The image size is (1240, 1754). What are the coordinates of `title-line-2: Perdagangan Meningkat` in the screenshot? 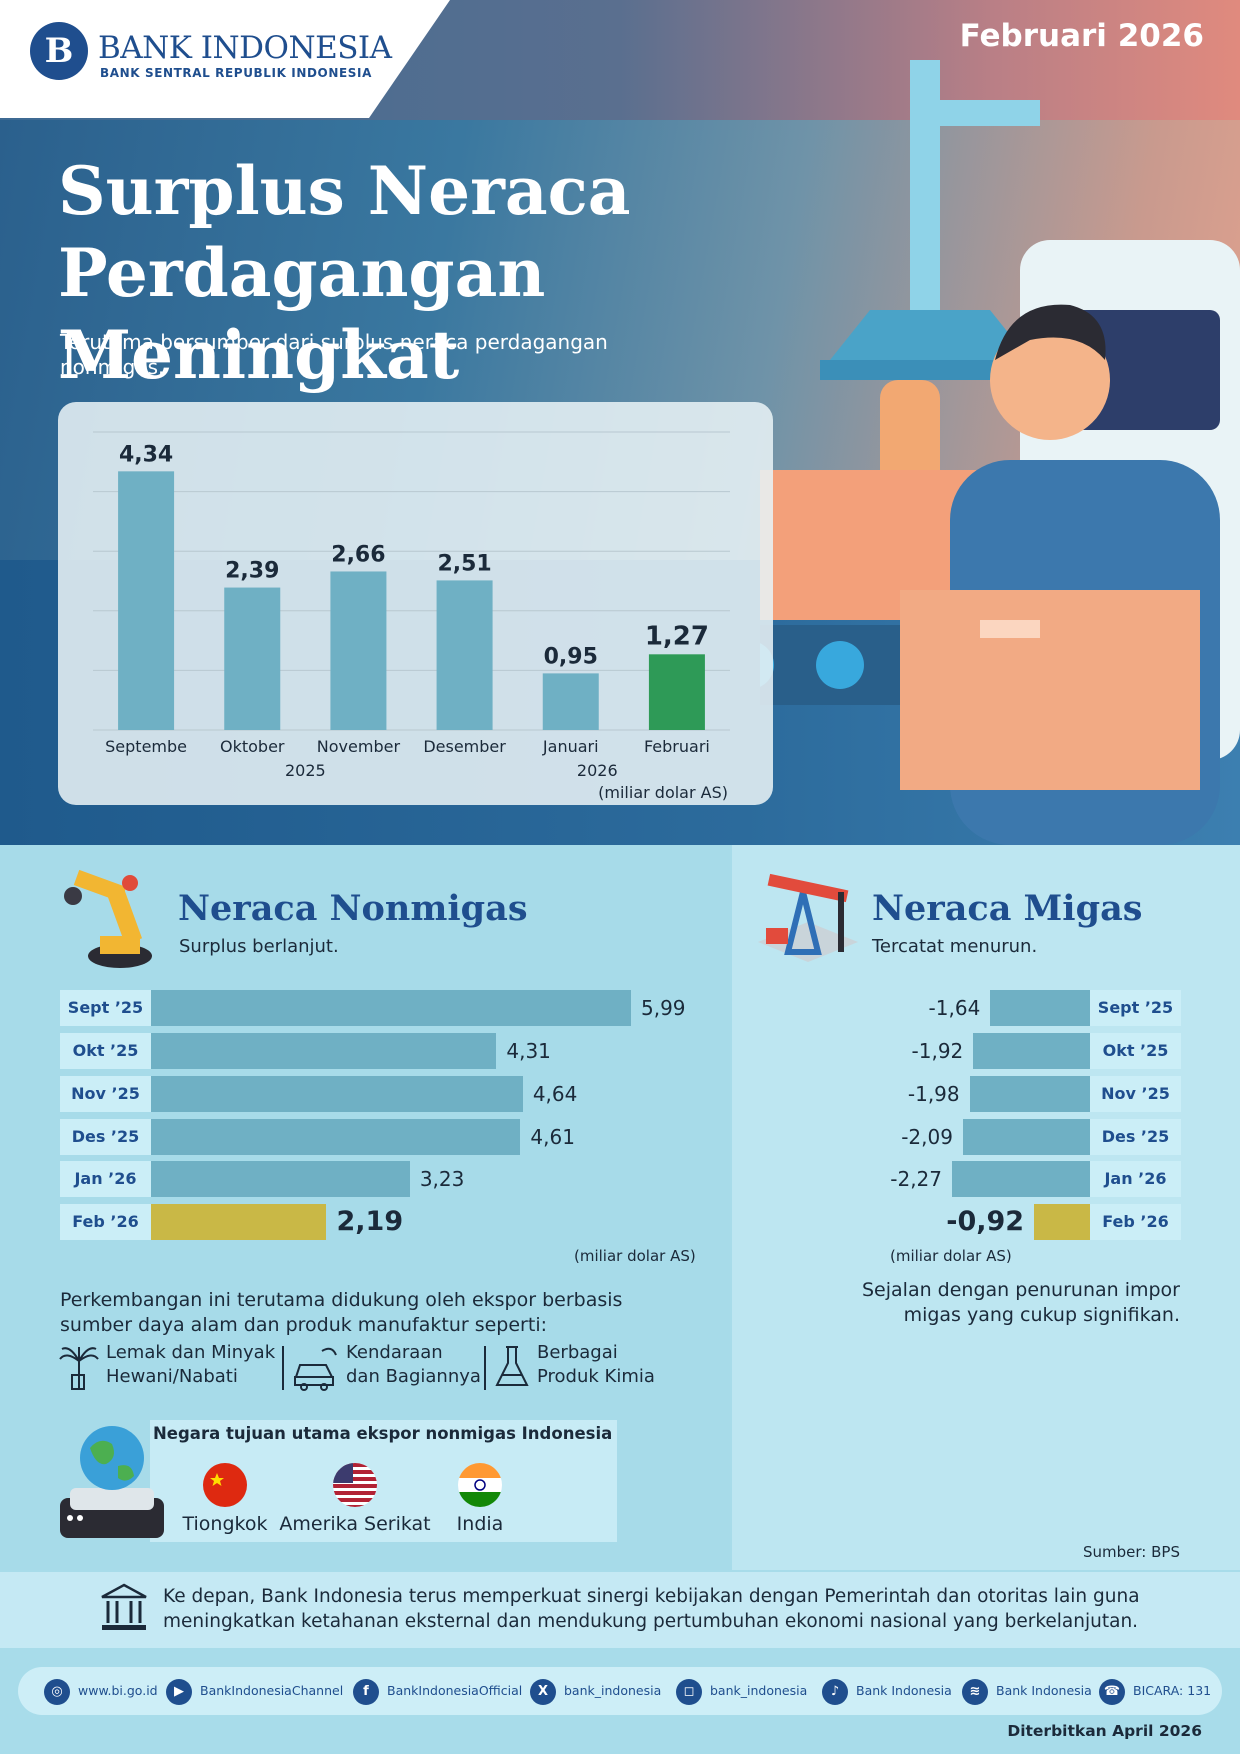 It's located at (302, 314).